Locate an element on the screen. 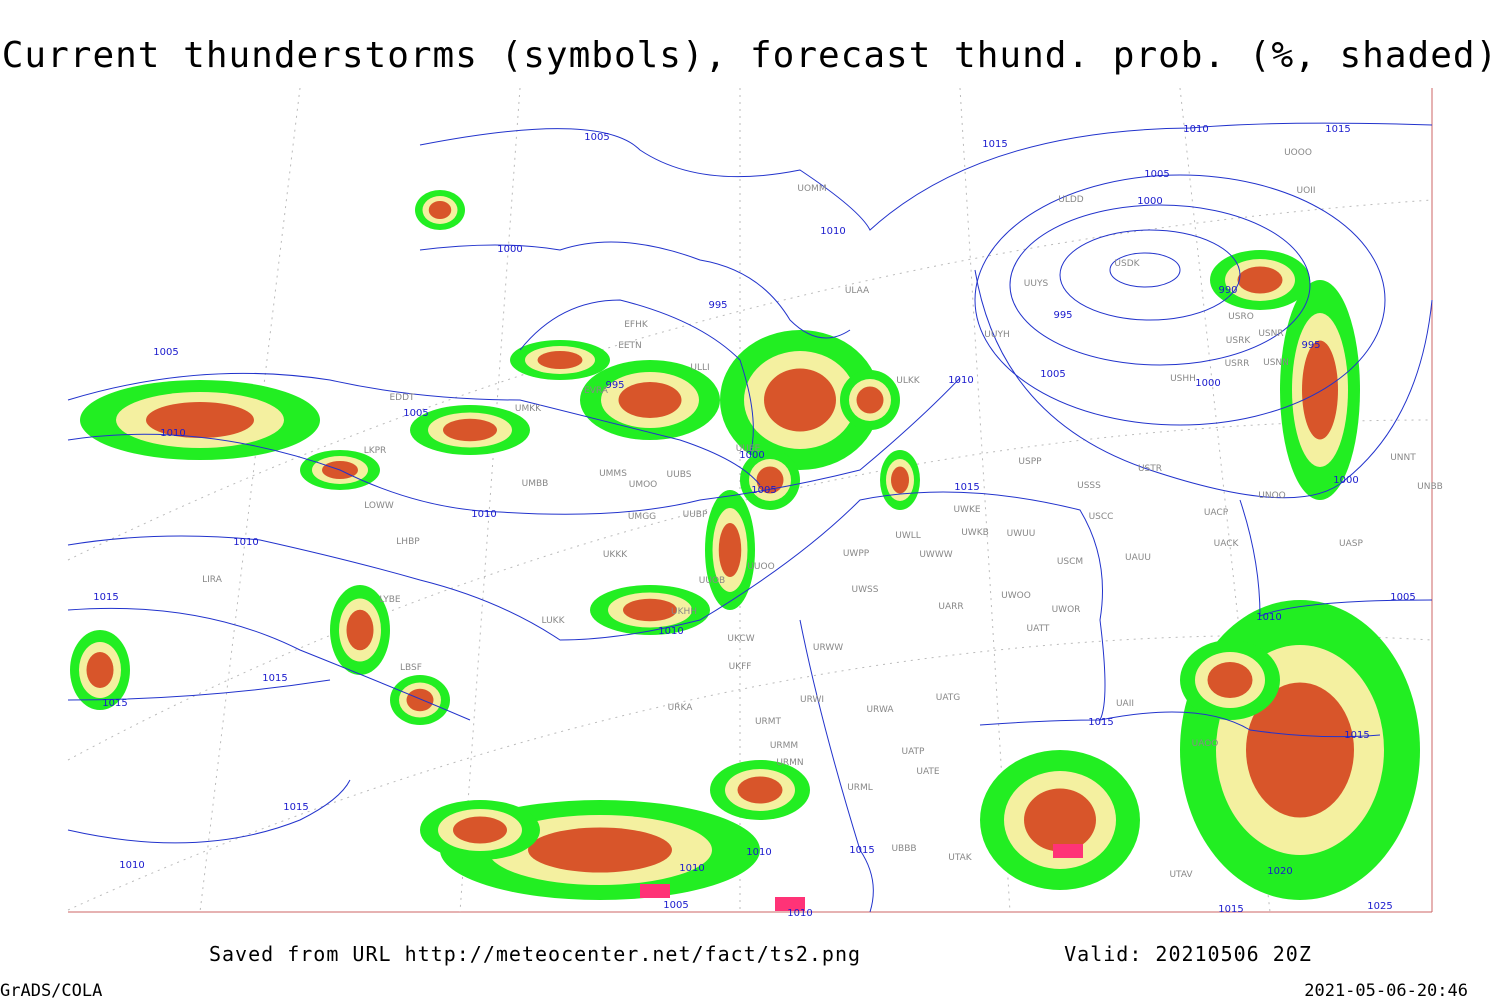  station-code: UAOO is located at coordinates (1205, 744).